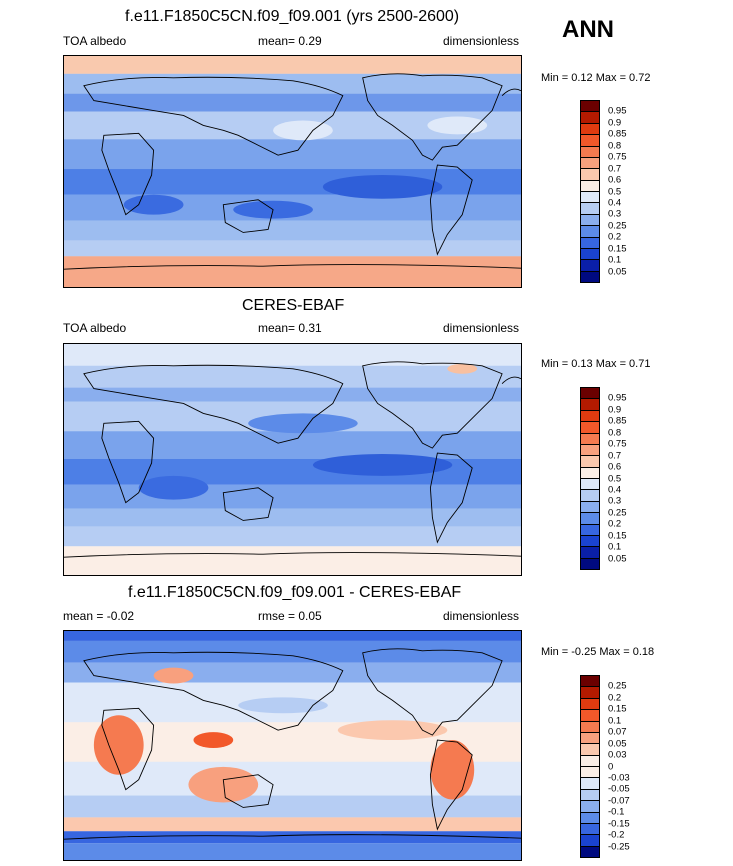  What do you see at coordinates (616, 835) in the screenshot?
I see `colorbar-tick-label: -0.2` at bounding box center [616, 835].